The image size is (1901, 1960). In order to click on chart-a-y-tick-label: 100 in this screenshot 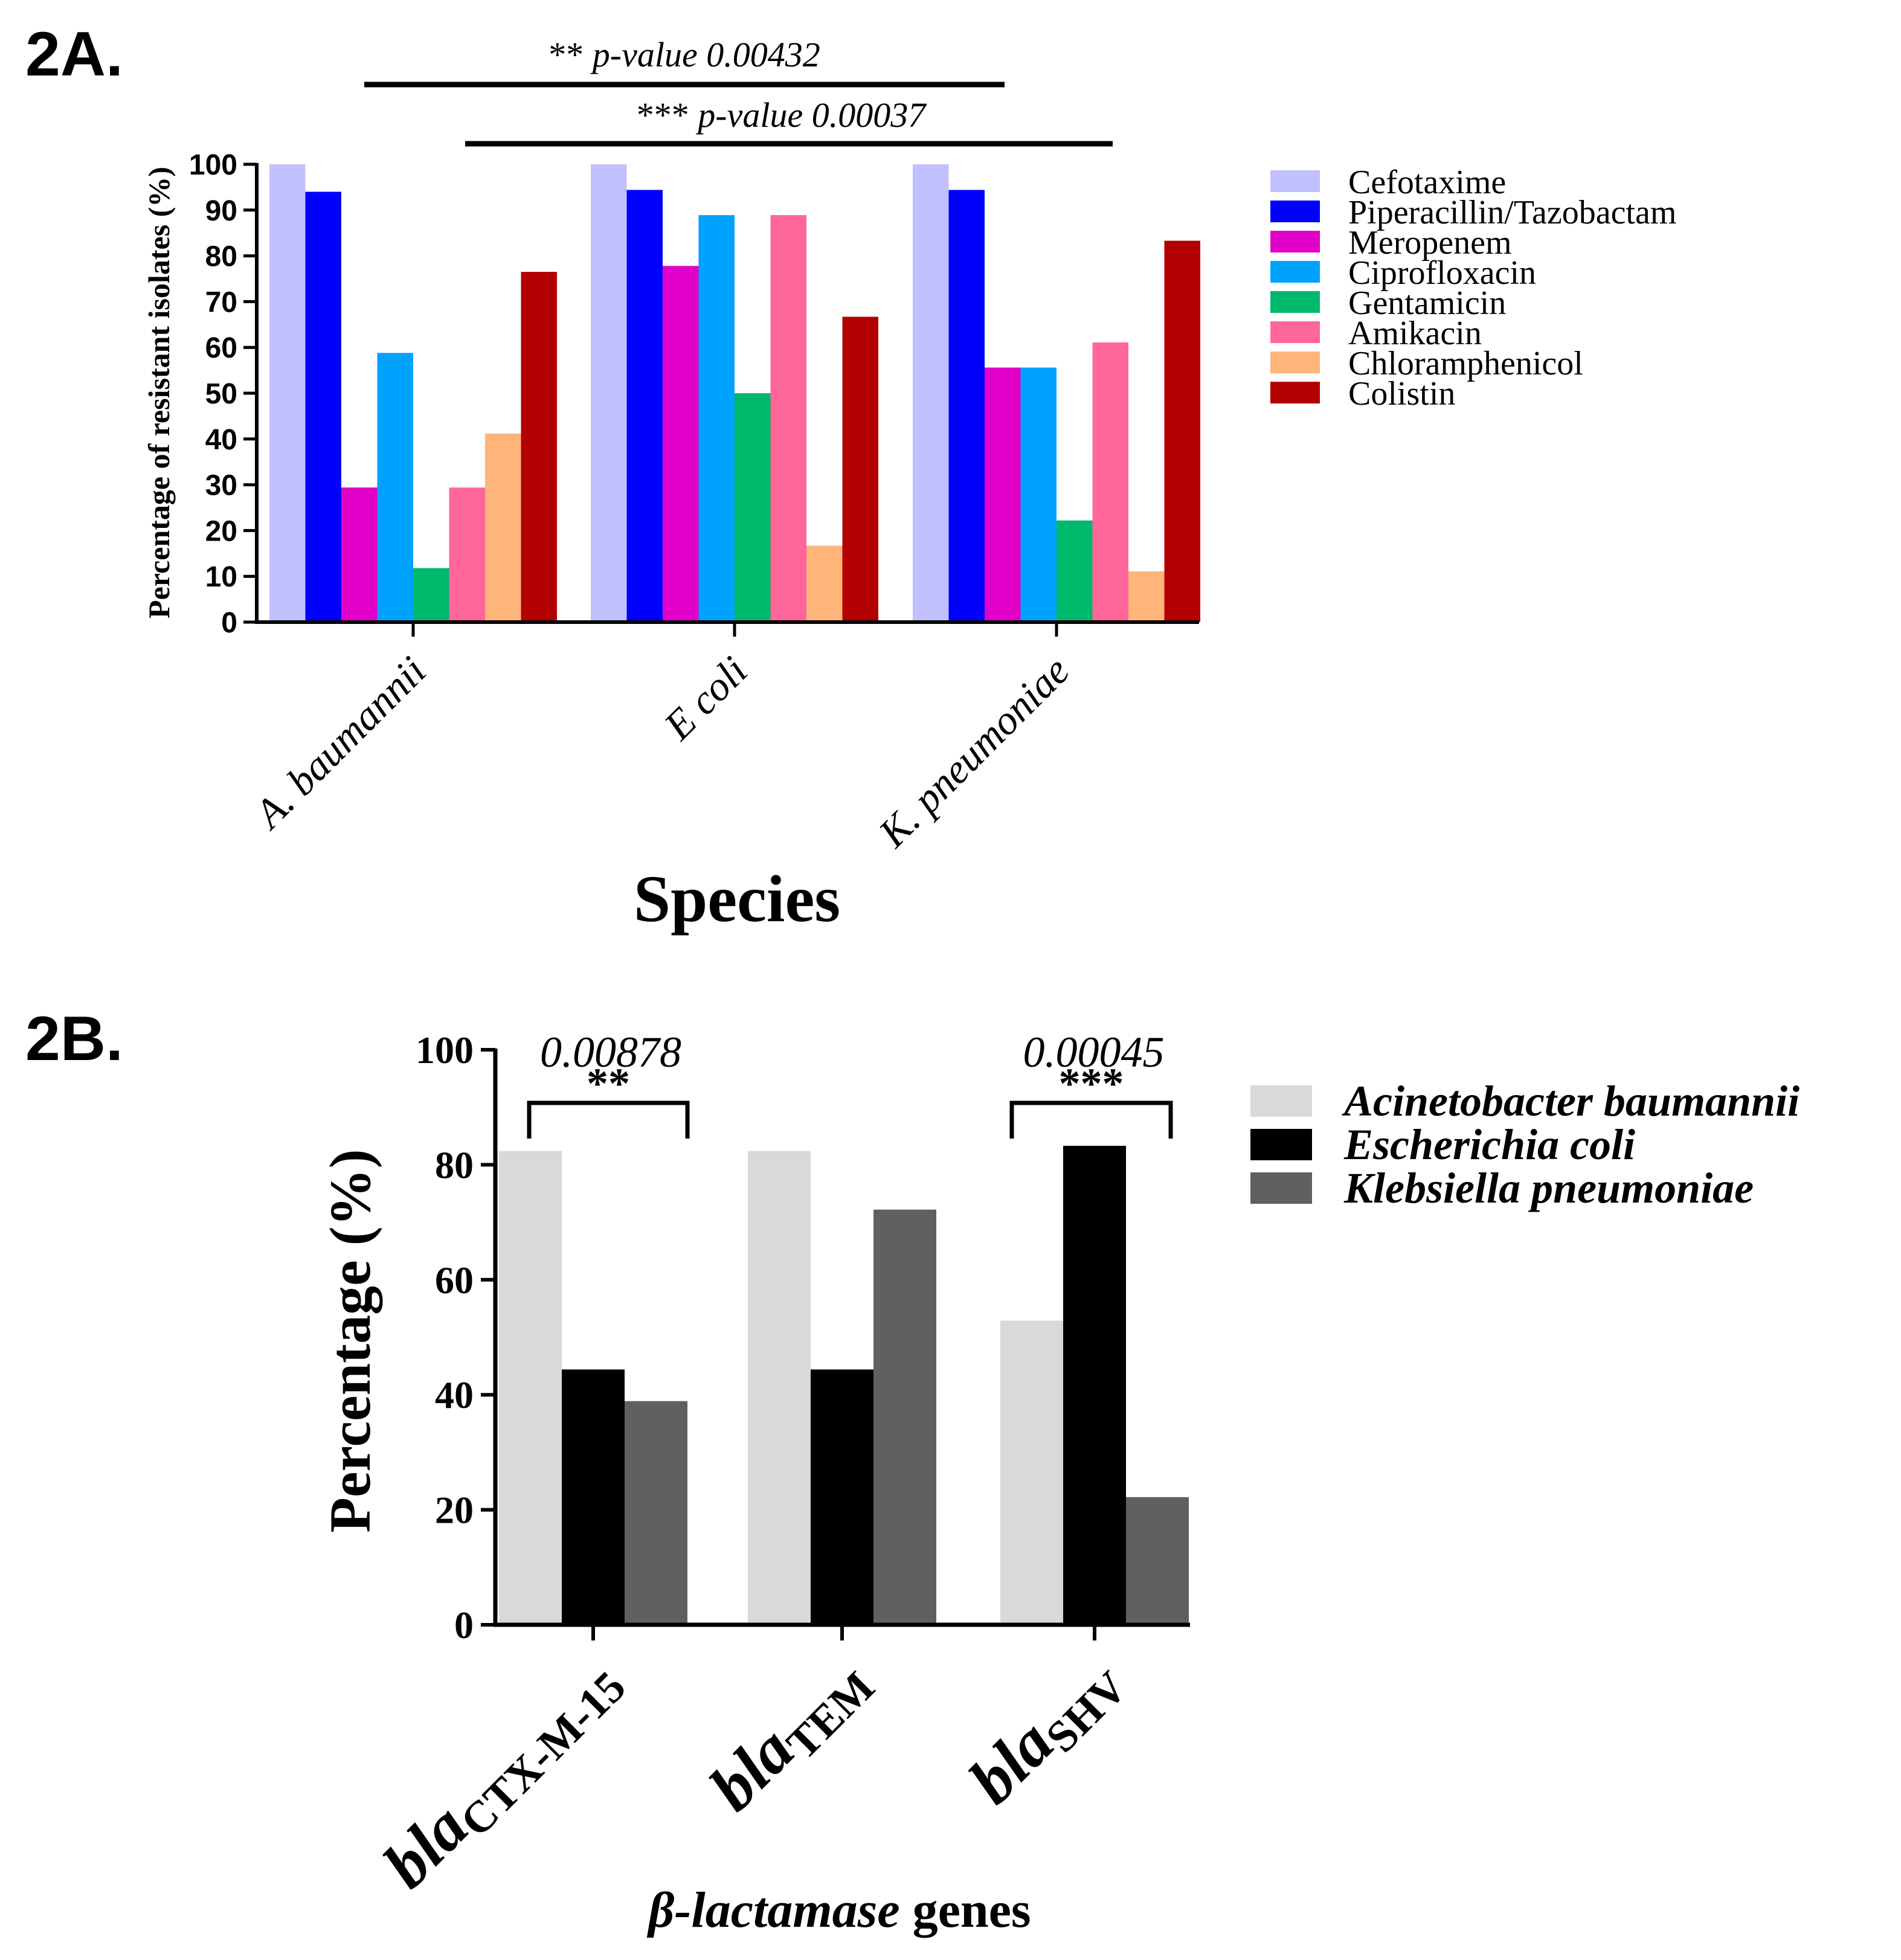, I will do `click(213, 165)`.